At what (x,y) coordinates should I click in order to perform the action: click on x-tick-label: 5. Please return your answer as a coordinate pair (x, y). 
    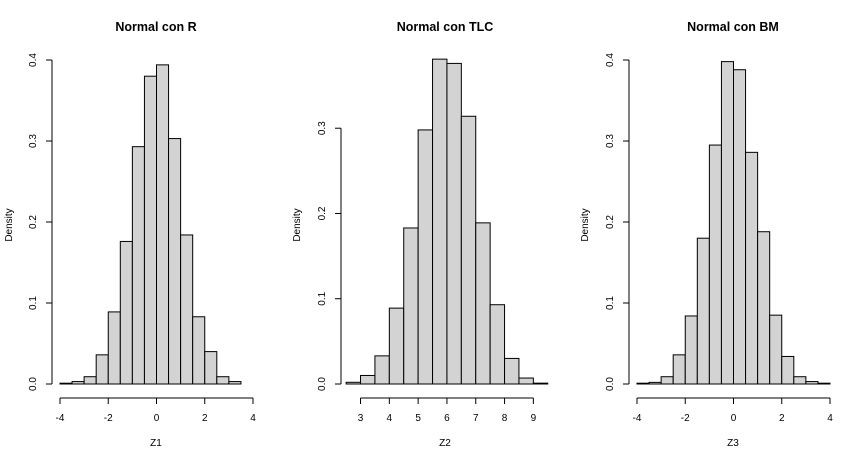
    Looking at the image, I should click on (418, 418).